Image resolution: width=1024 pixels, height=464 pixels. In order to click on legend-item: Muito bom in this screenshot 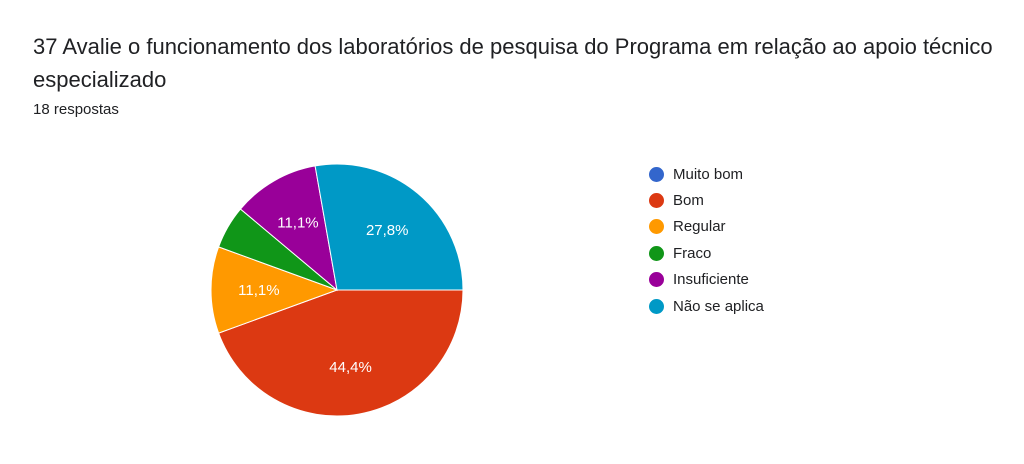, I will do `click(706, 174)`.